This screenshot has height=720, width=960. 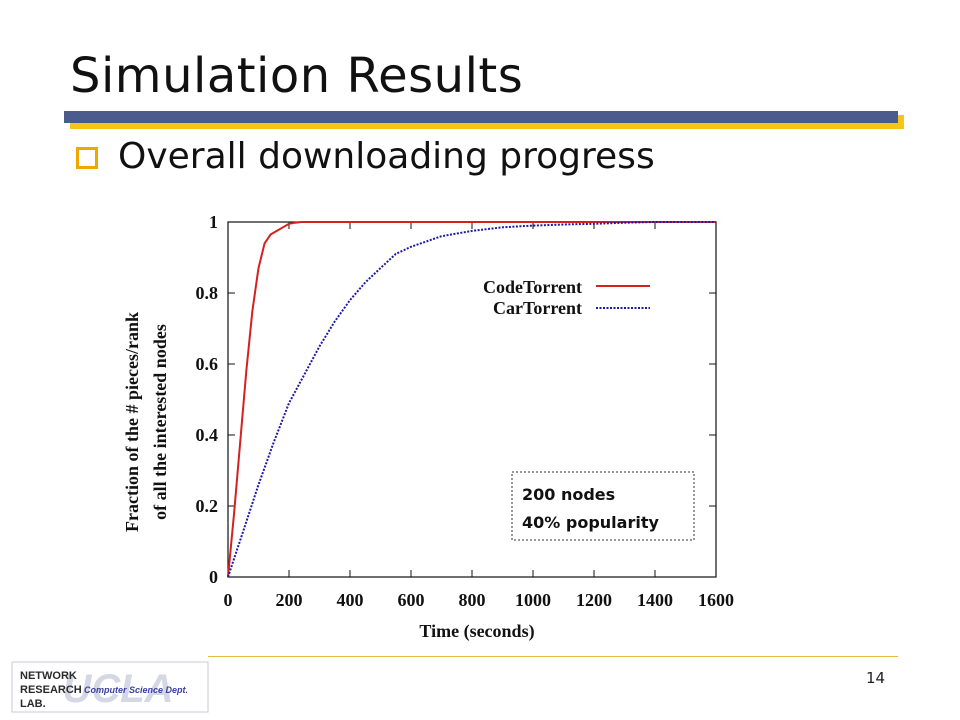 I want to click on x-tick-label: 200, so click(x=289, y=600).